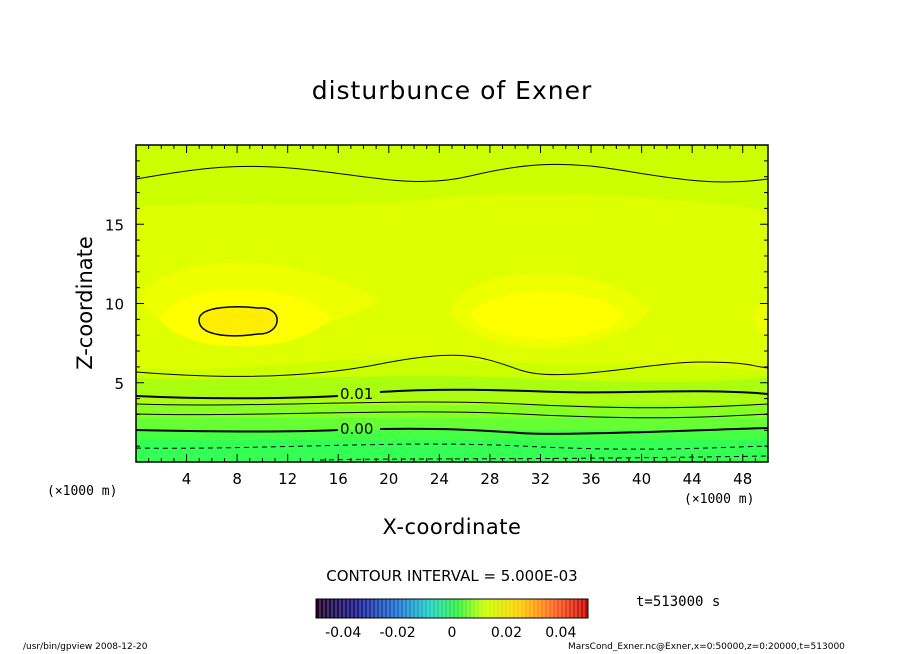 Image resolution: width=904 pixels, height=654 pixels. Describe the element at coordinates (388, 479) in the screenshot. I see `x-tick-label: 20` at that location.